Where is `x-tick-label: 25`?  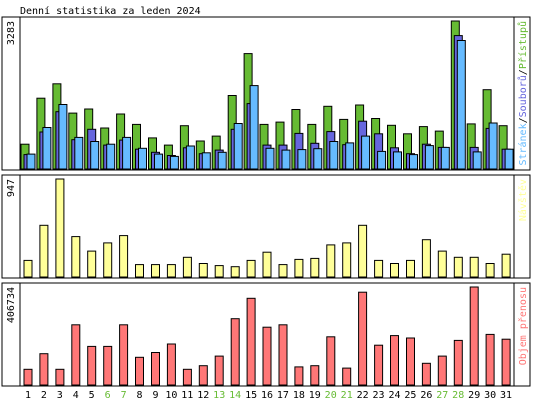
x-tick-label: 25 is located at coordinates (410, 395).